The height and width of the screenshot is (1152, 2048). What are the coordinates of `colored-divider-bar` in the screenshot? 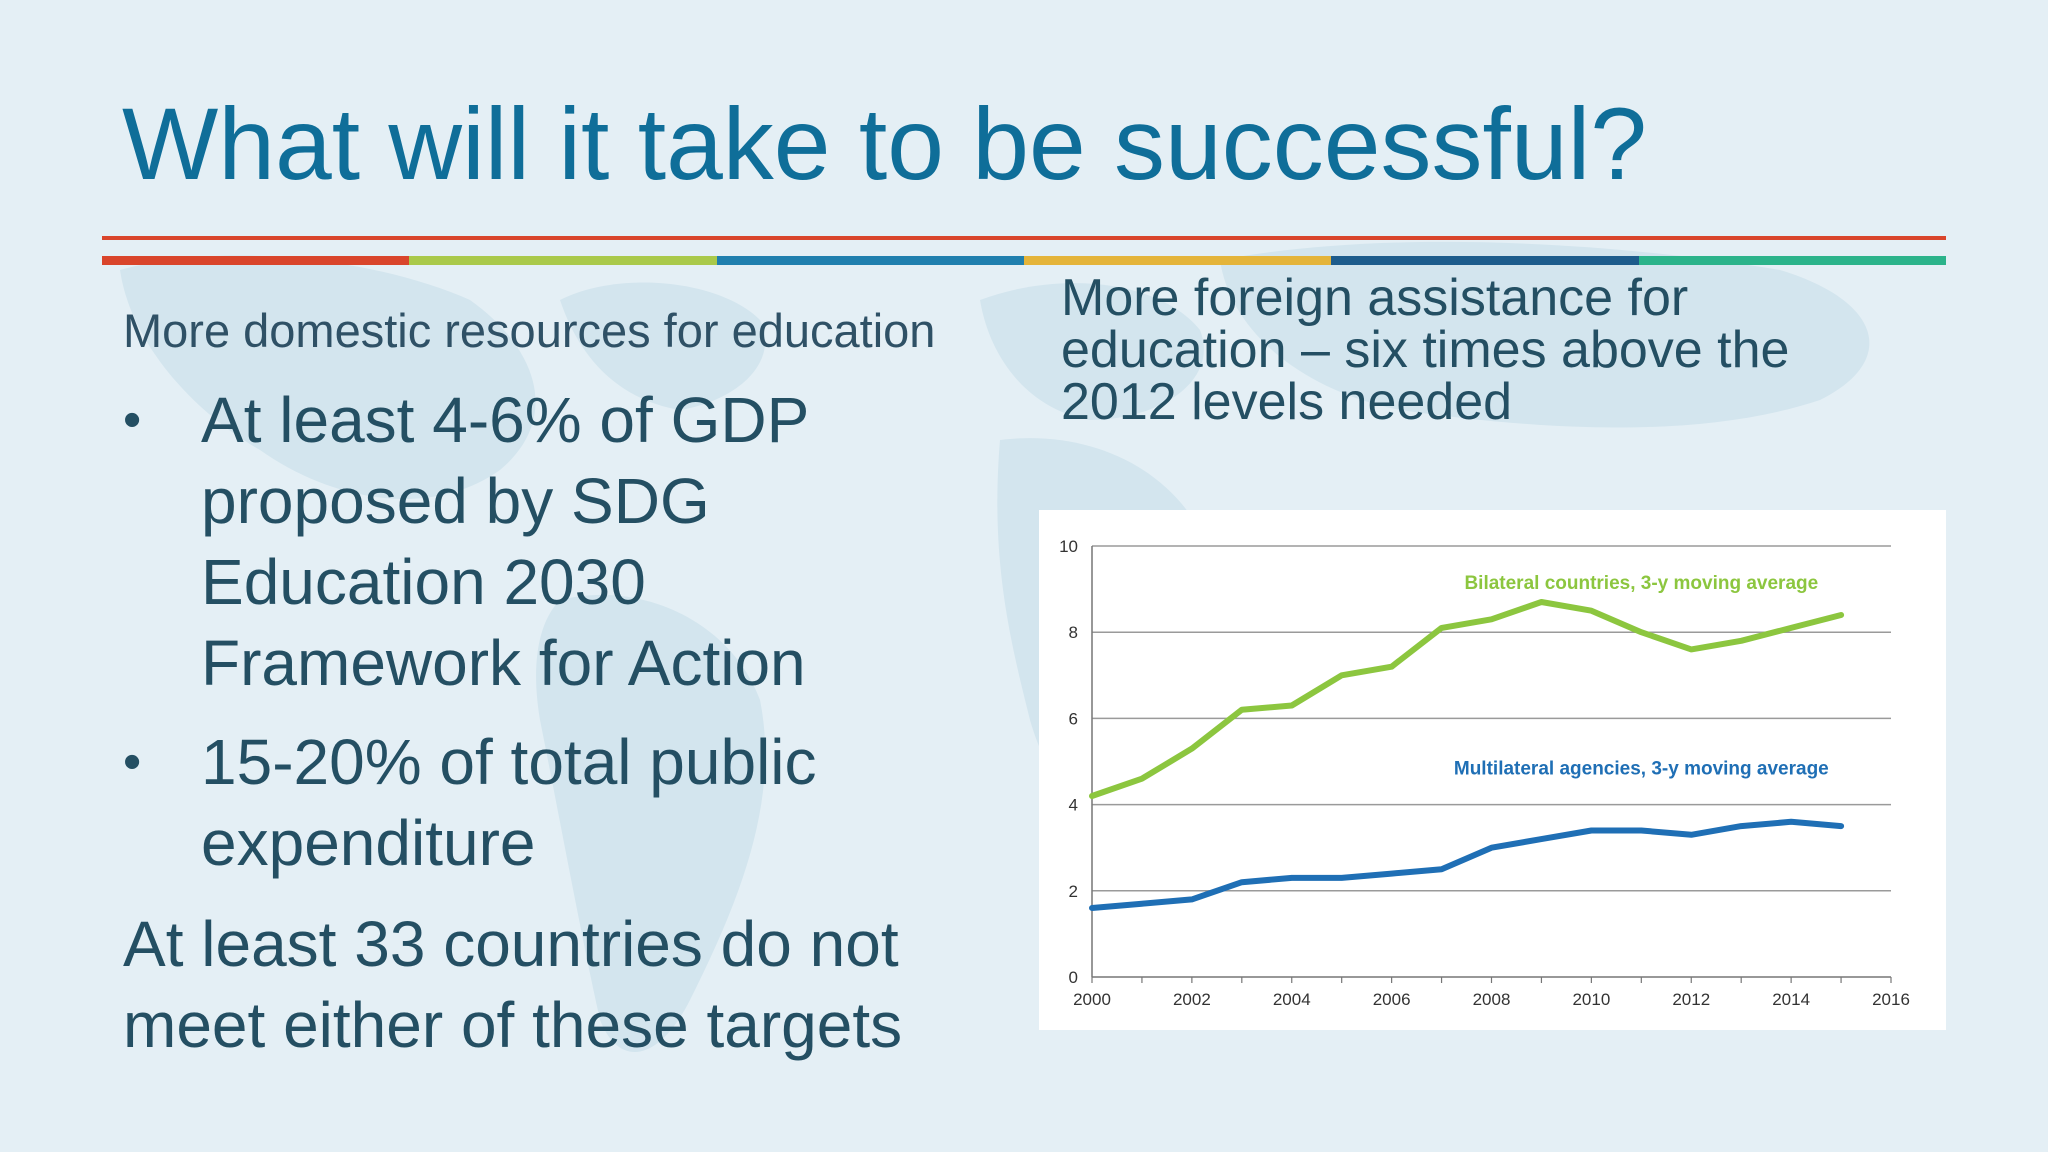 It's located at (1024, 260).